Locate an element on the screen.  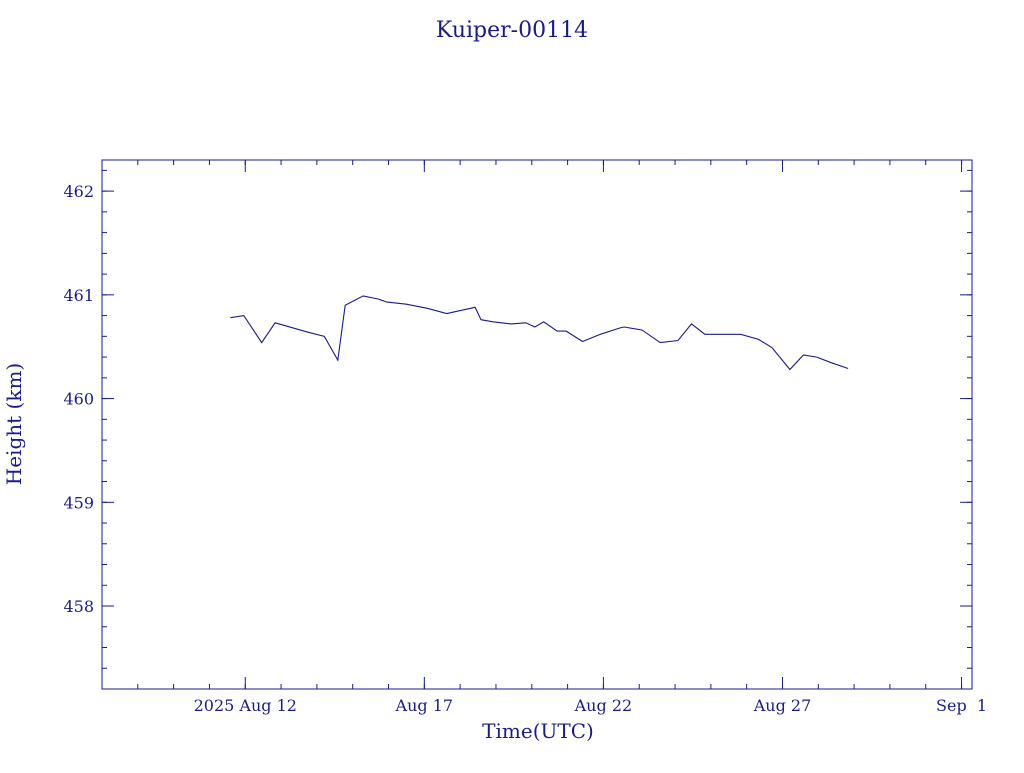
y-axis-tick-labels: 458 459 460 461 462 is located at coordinates (78, 399).